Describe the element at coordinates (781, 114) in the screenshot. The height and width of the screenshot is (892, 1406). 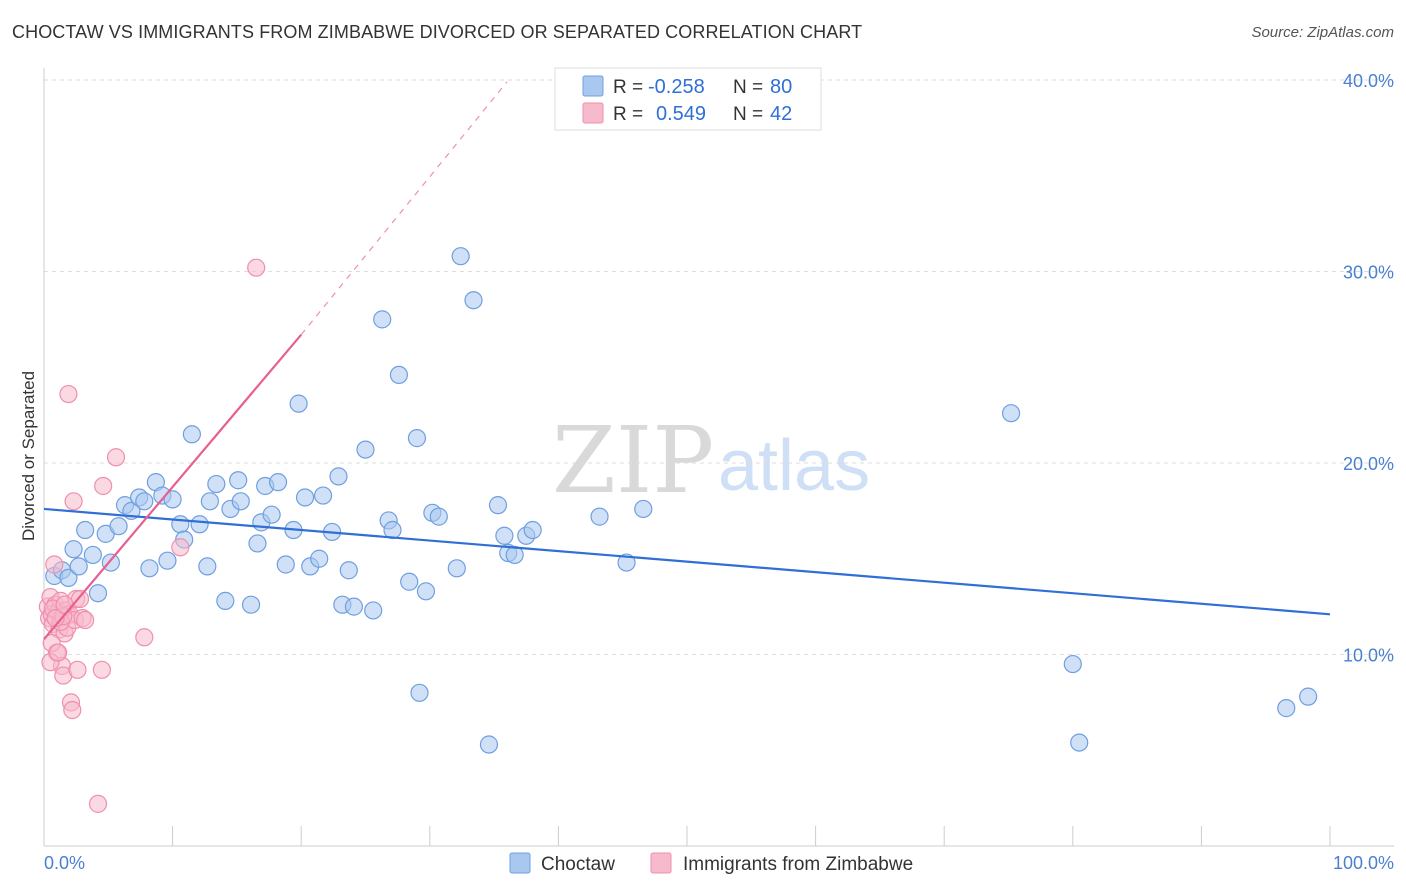
I see `legend-n-value-zimbabwe: 42` at that location.